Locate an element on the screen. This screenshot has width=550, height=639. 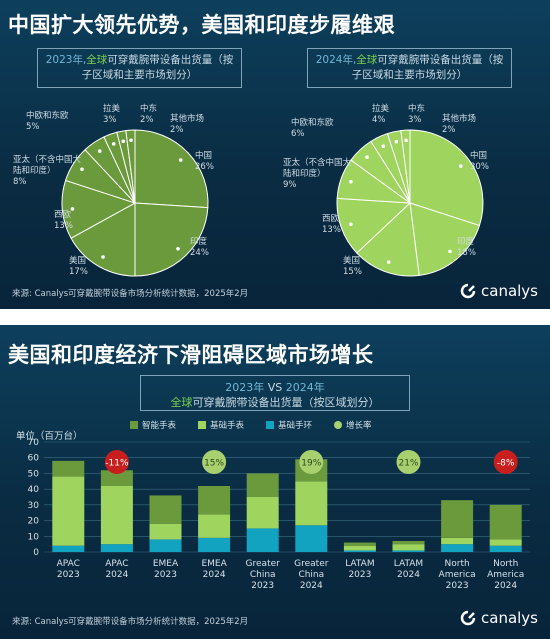
pie2-label-mideast: 中东 3% is located at coordinates (417, 114).